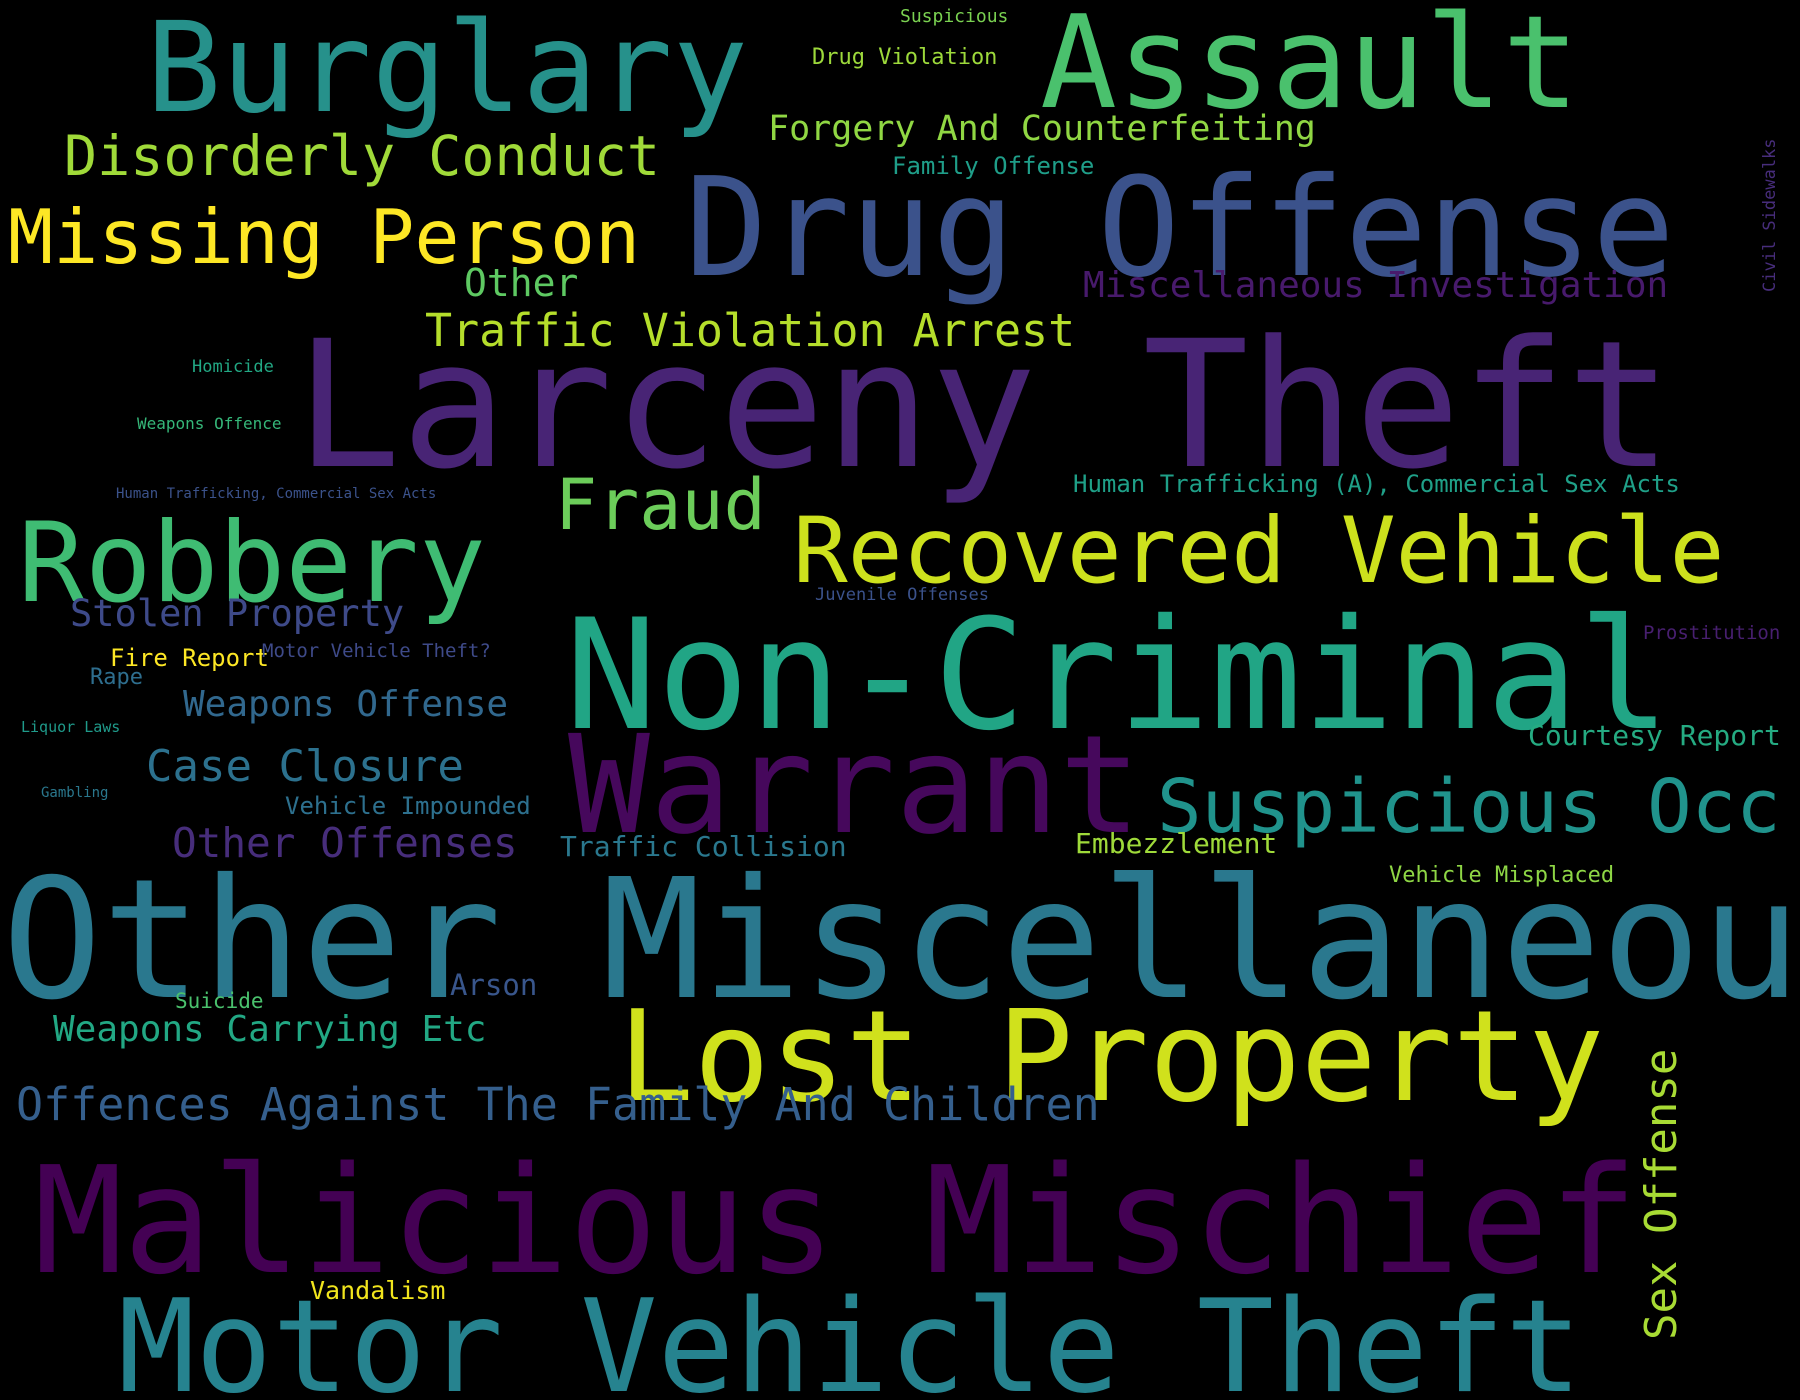  Describe the element at coordinates (345, 843) in the screenshot. I see `word-other-offenses: Other Offenses` at that location.